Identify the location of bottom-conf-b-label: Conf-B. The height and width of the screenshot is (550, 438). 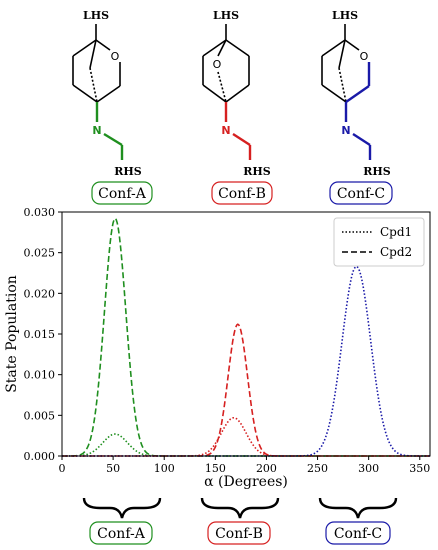
(239, 534).